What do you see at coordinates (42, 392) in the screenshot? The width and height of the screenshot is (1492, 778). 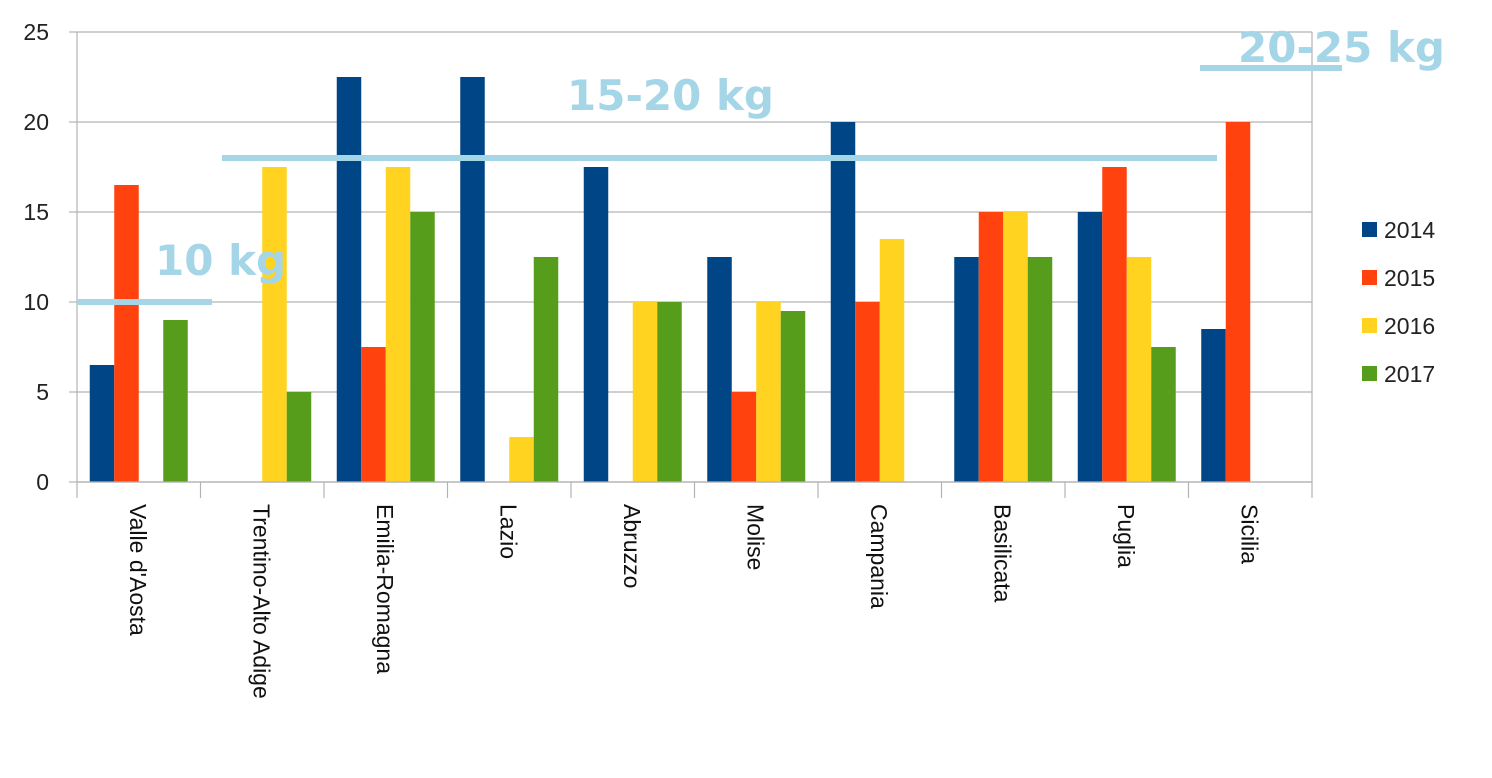 I see `y-tick-label: 5` at bounding box center [42, 392].